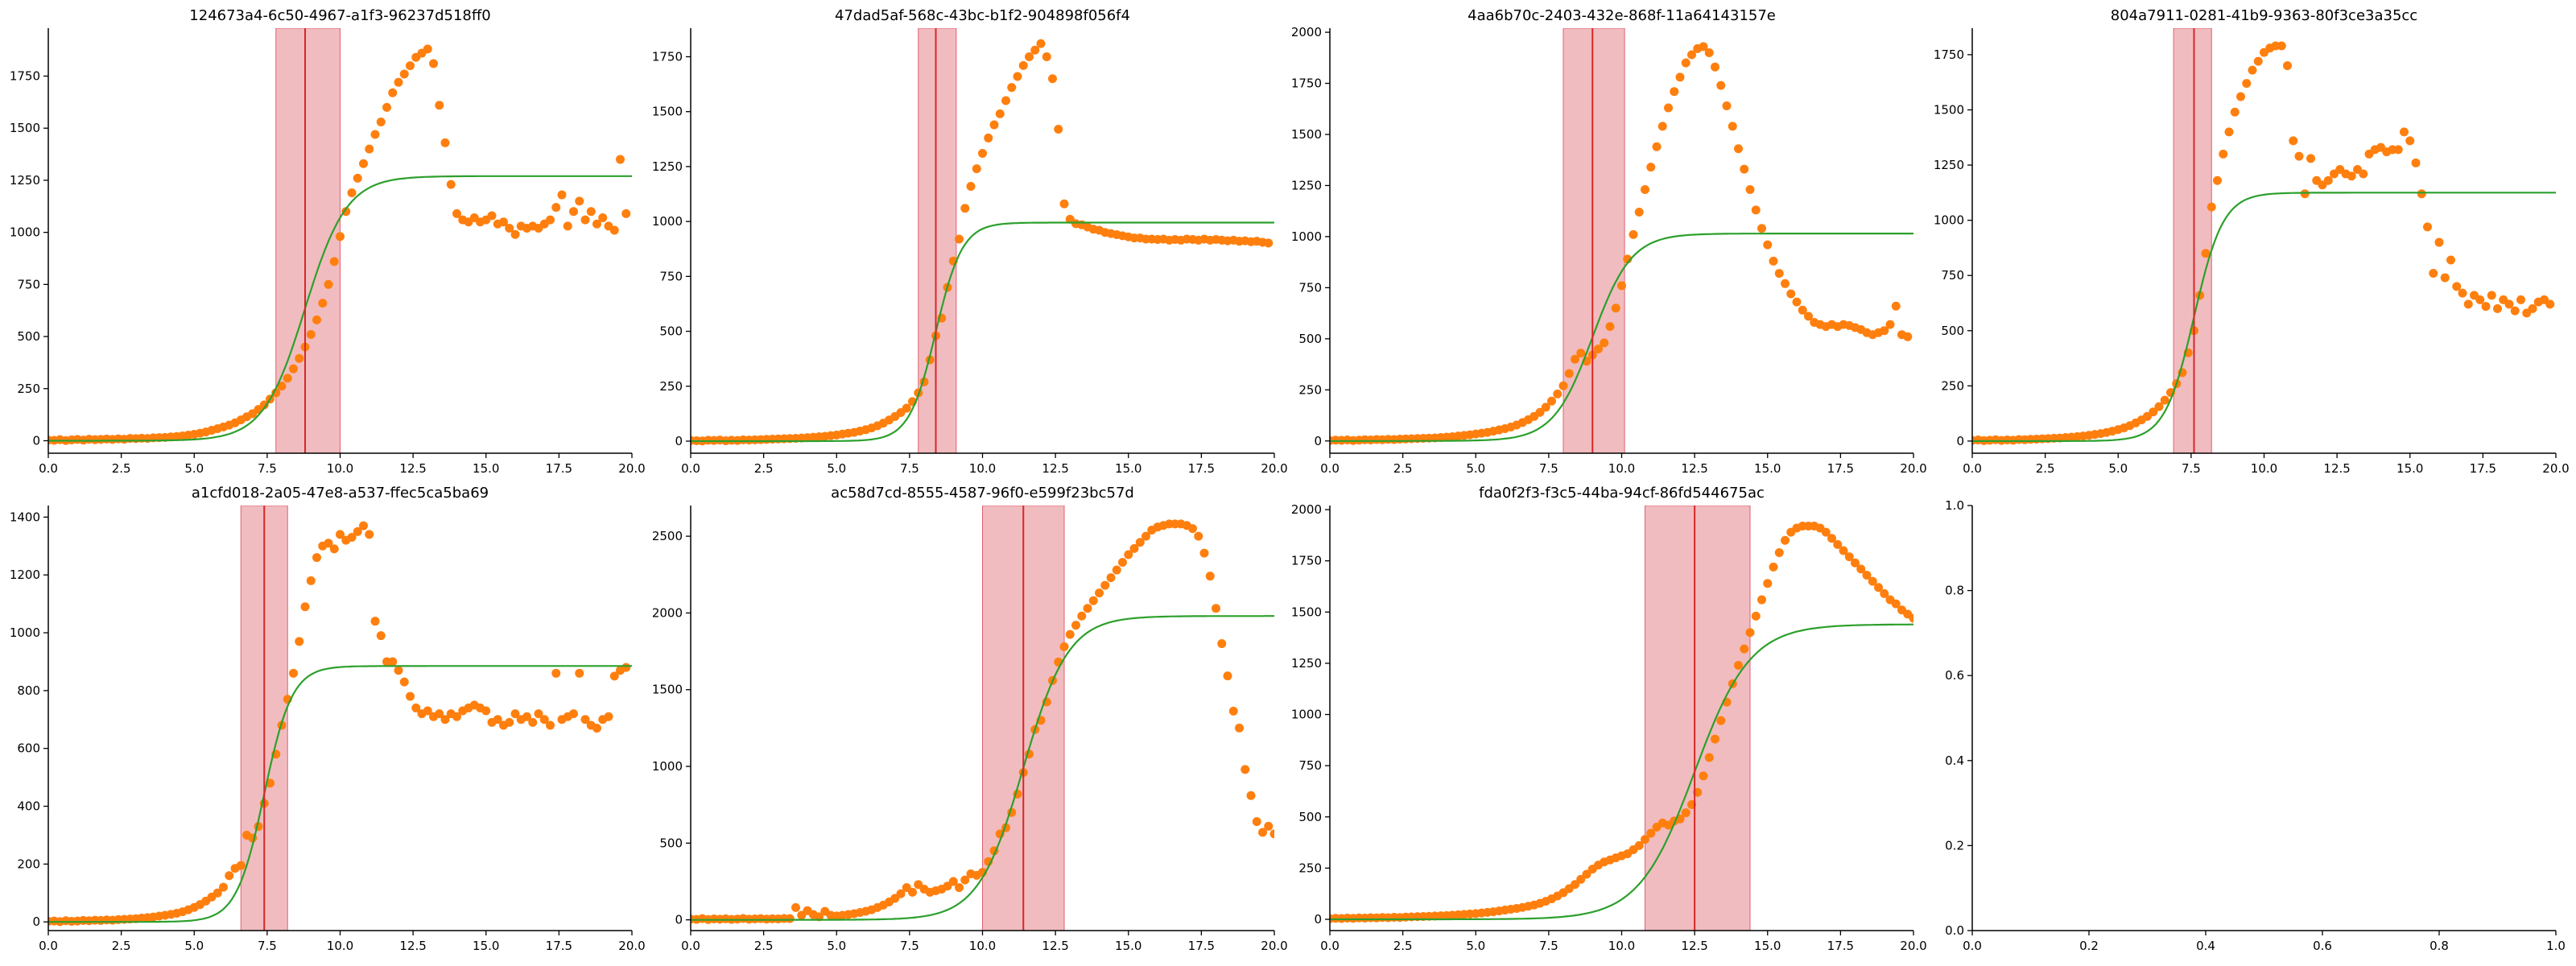 This screenshot has width=2576, height=966. Describe the element at coordinates (937, 240) in the screenshot. I see `uncertainty-band` at that location.